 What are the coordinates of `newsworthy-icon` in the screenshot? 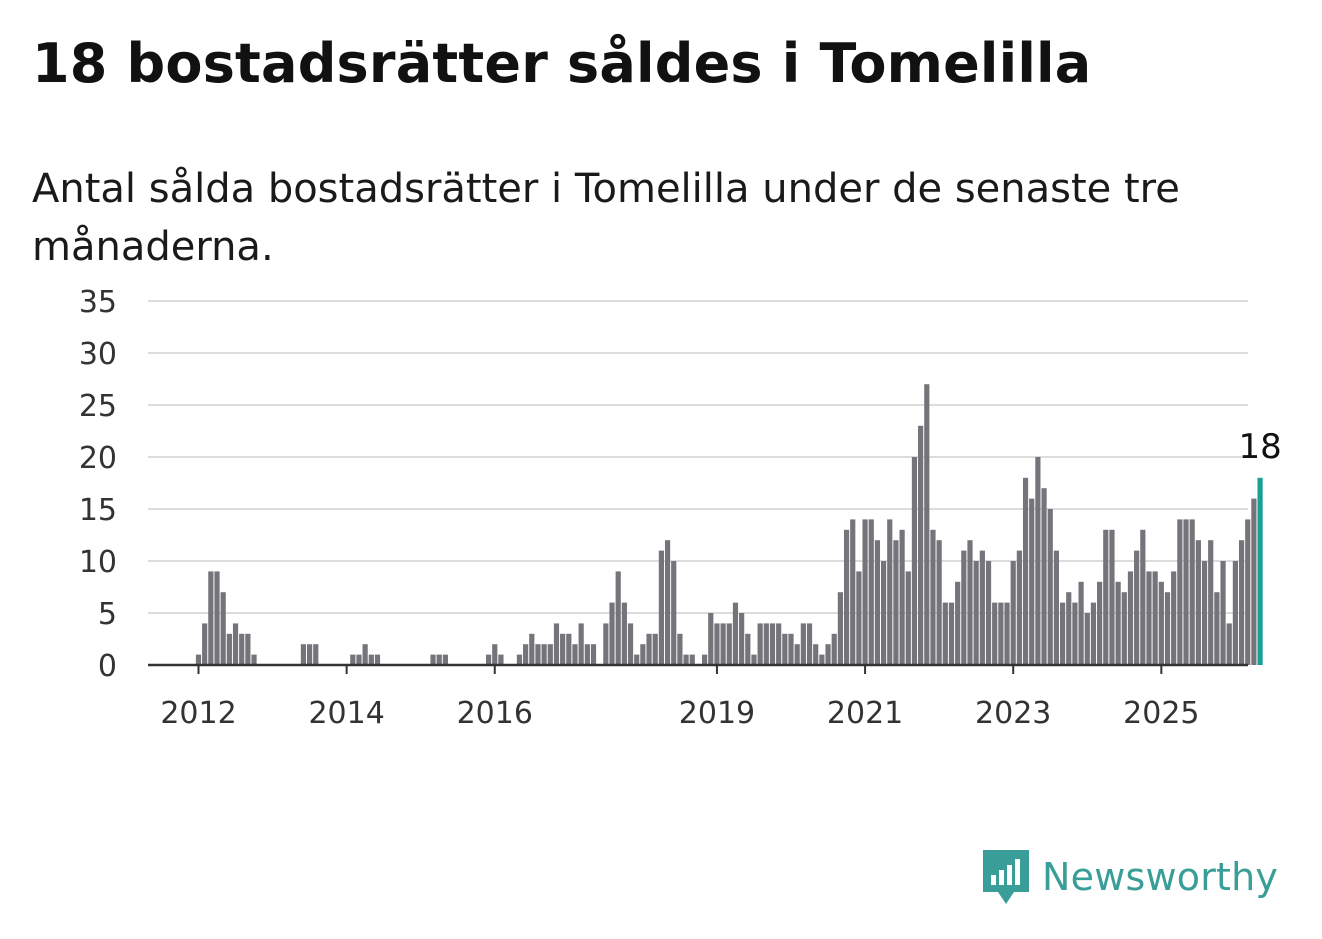 It's located at (1006, 877).